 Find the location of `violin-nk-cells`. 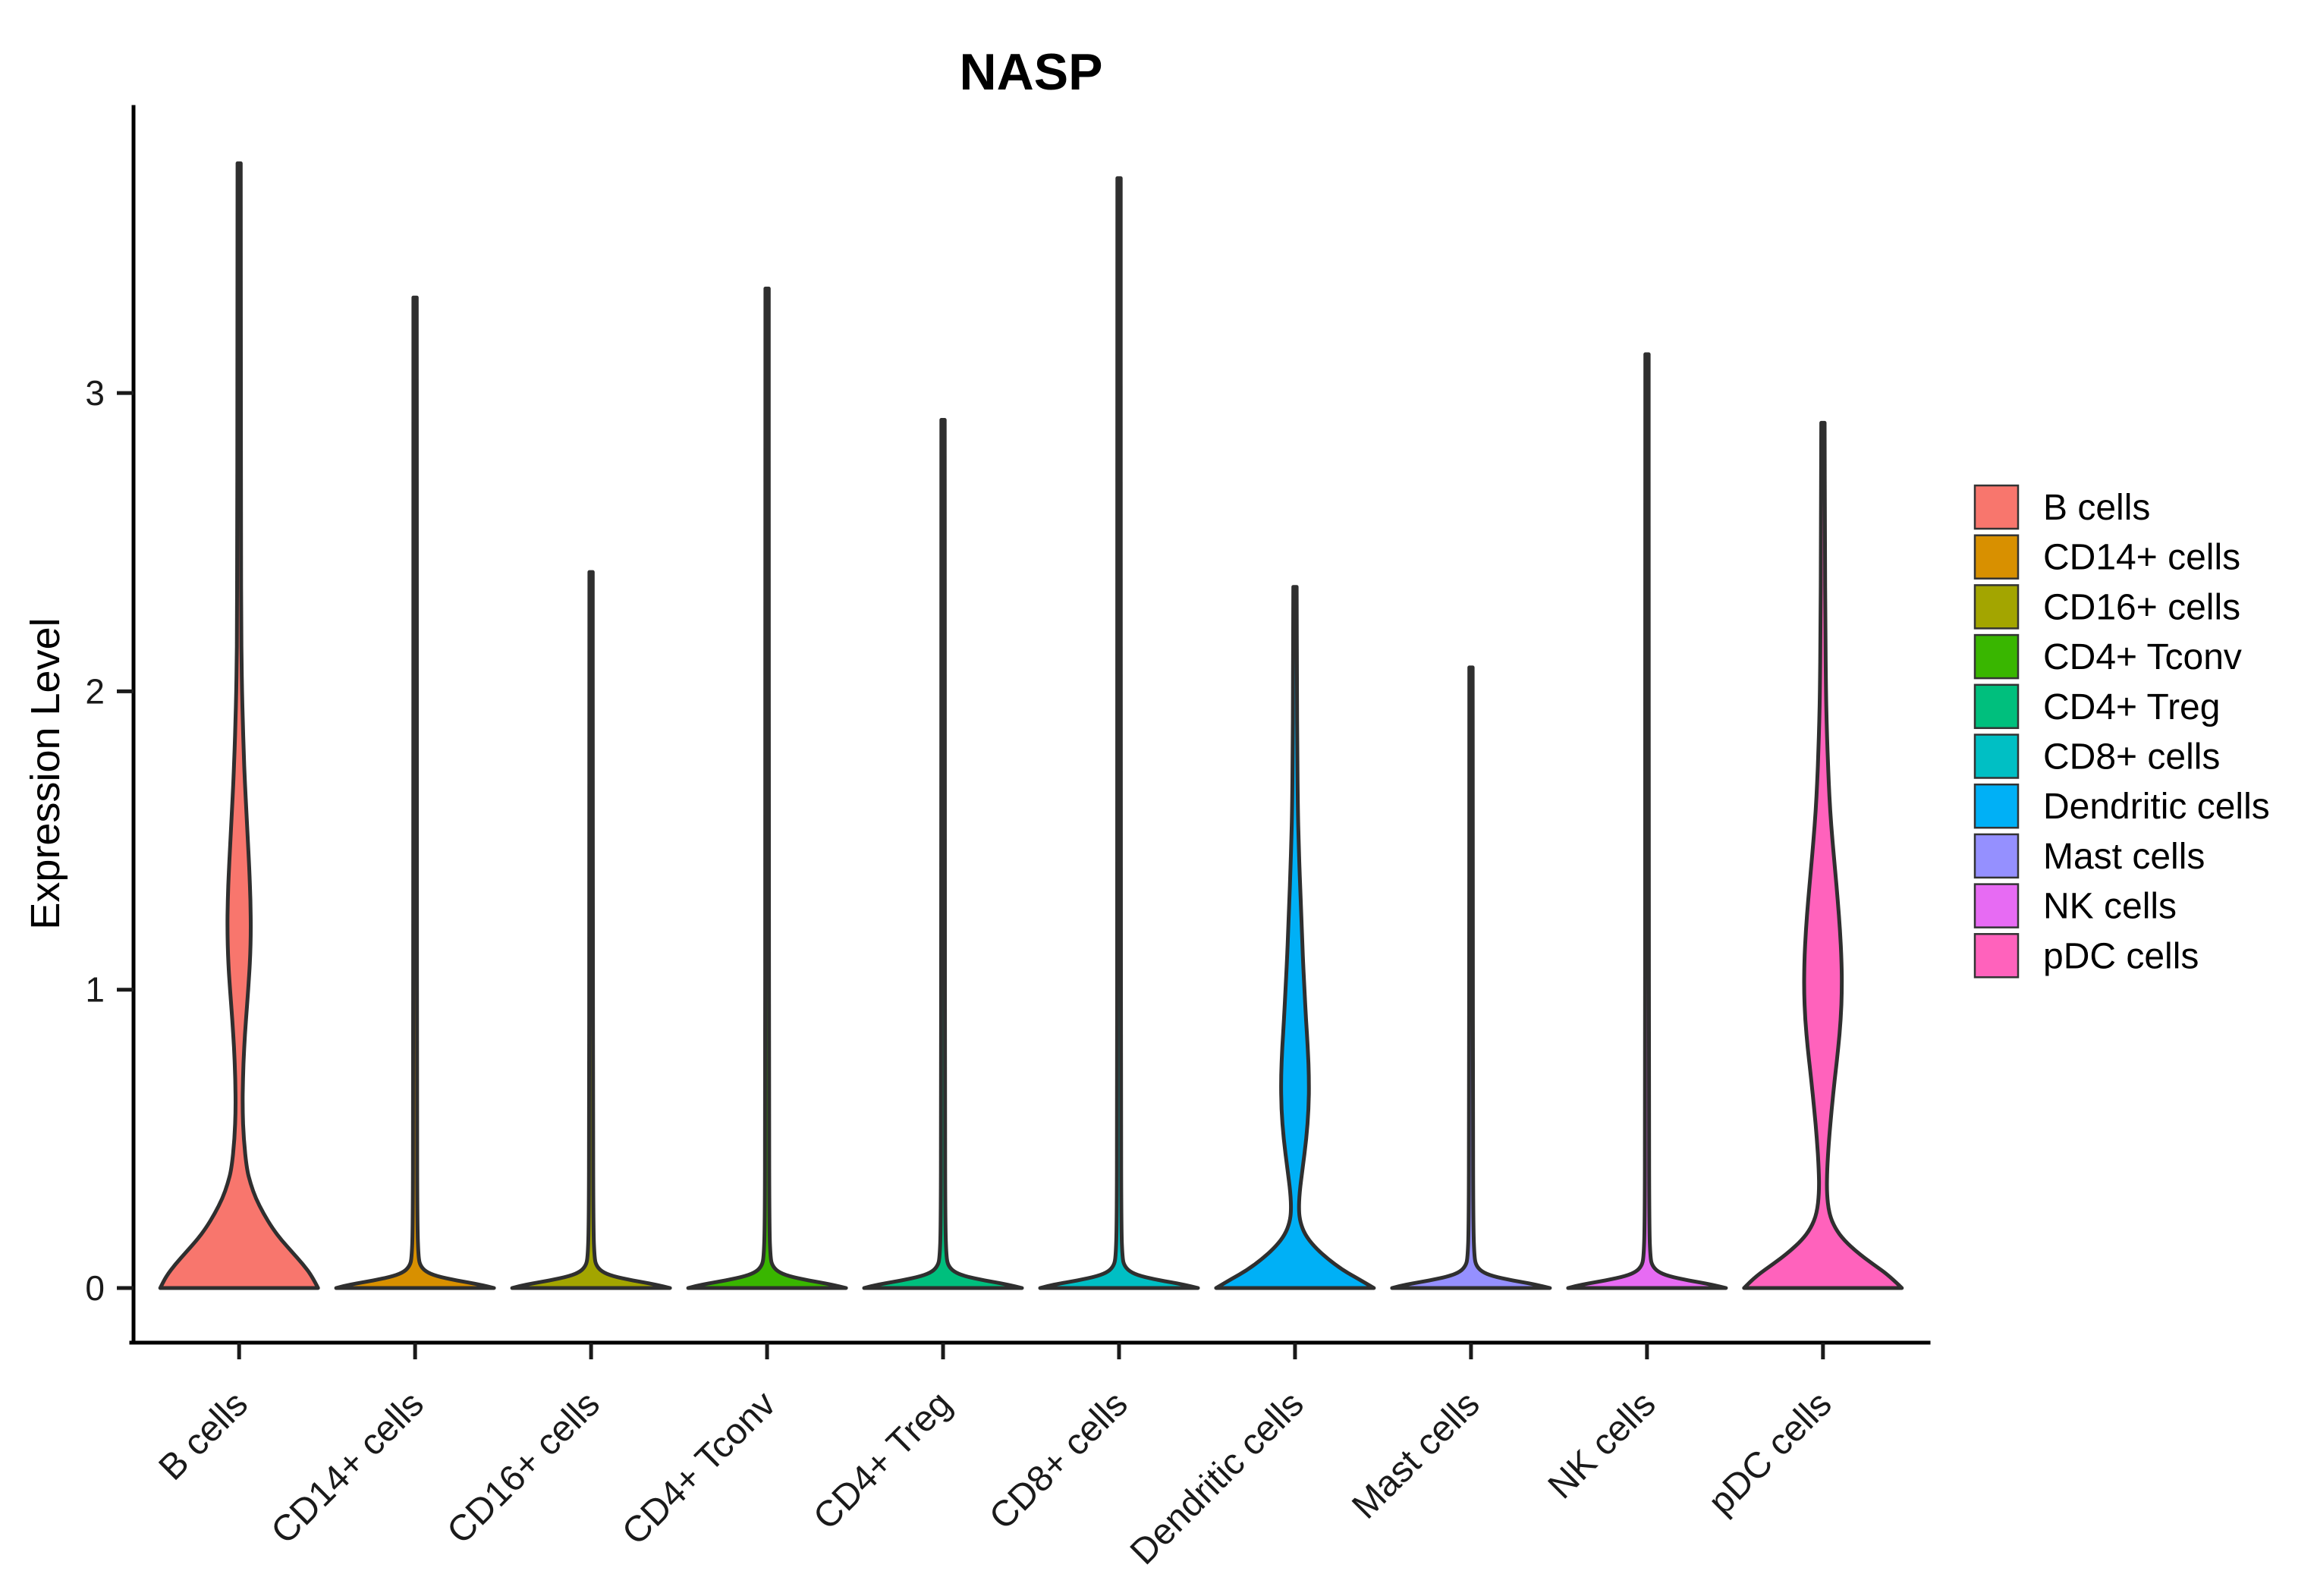

violin-nk-cells is located at coordinates (1647, 821).